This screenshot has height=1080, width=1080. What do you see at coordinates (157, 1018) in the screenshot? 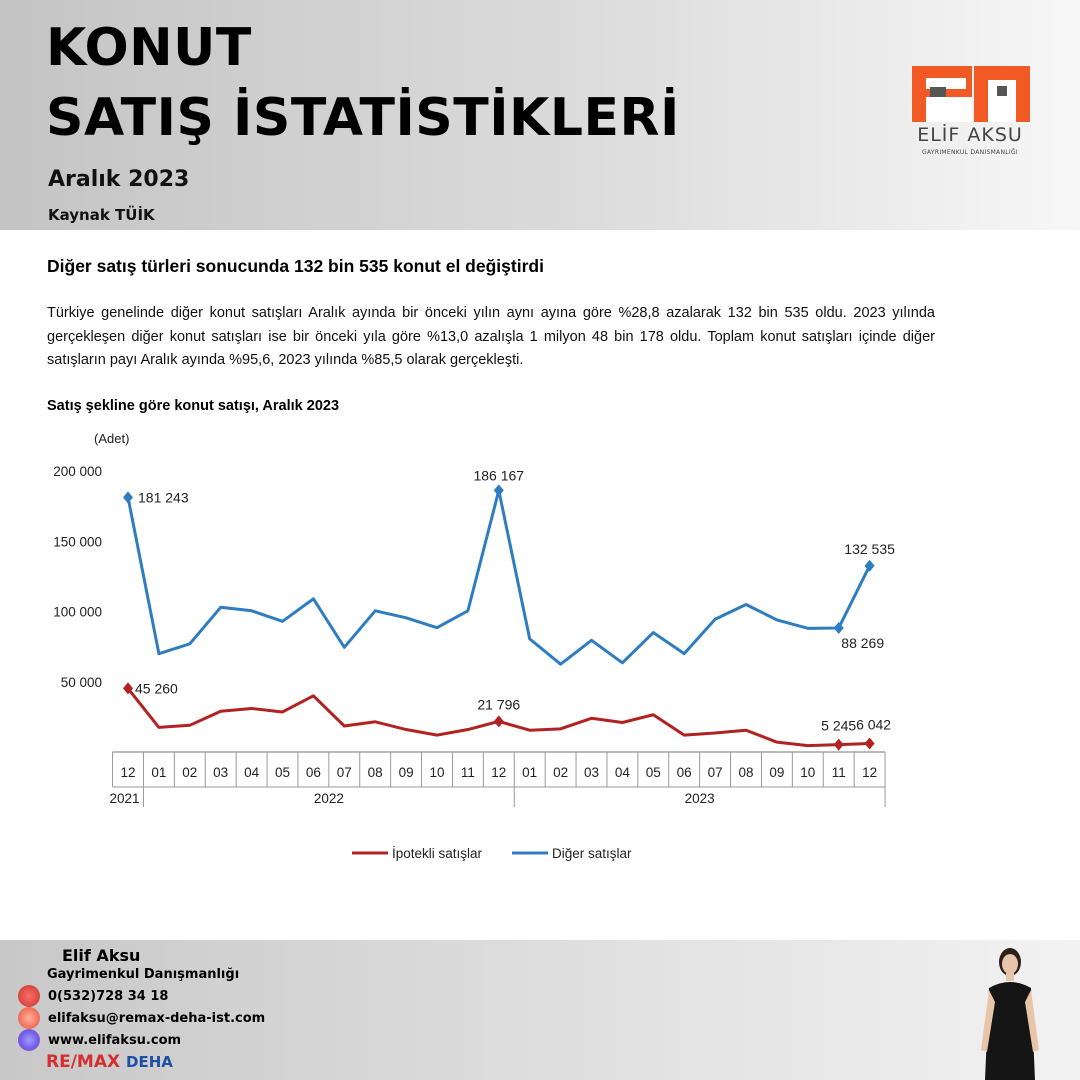
I see `email-text: elifaksu@remax-deha-ist.com` at bounding box center [157, 1018].